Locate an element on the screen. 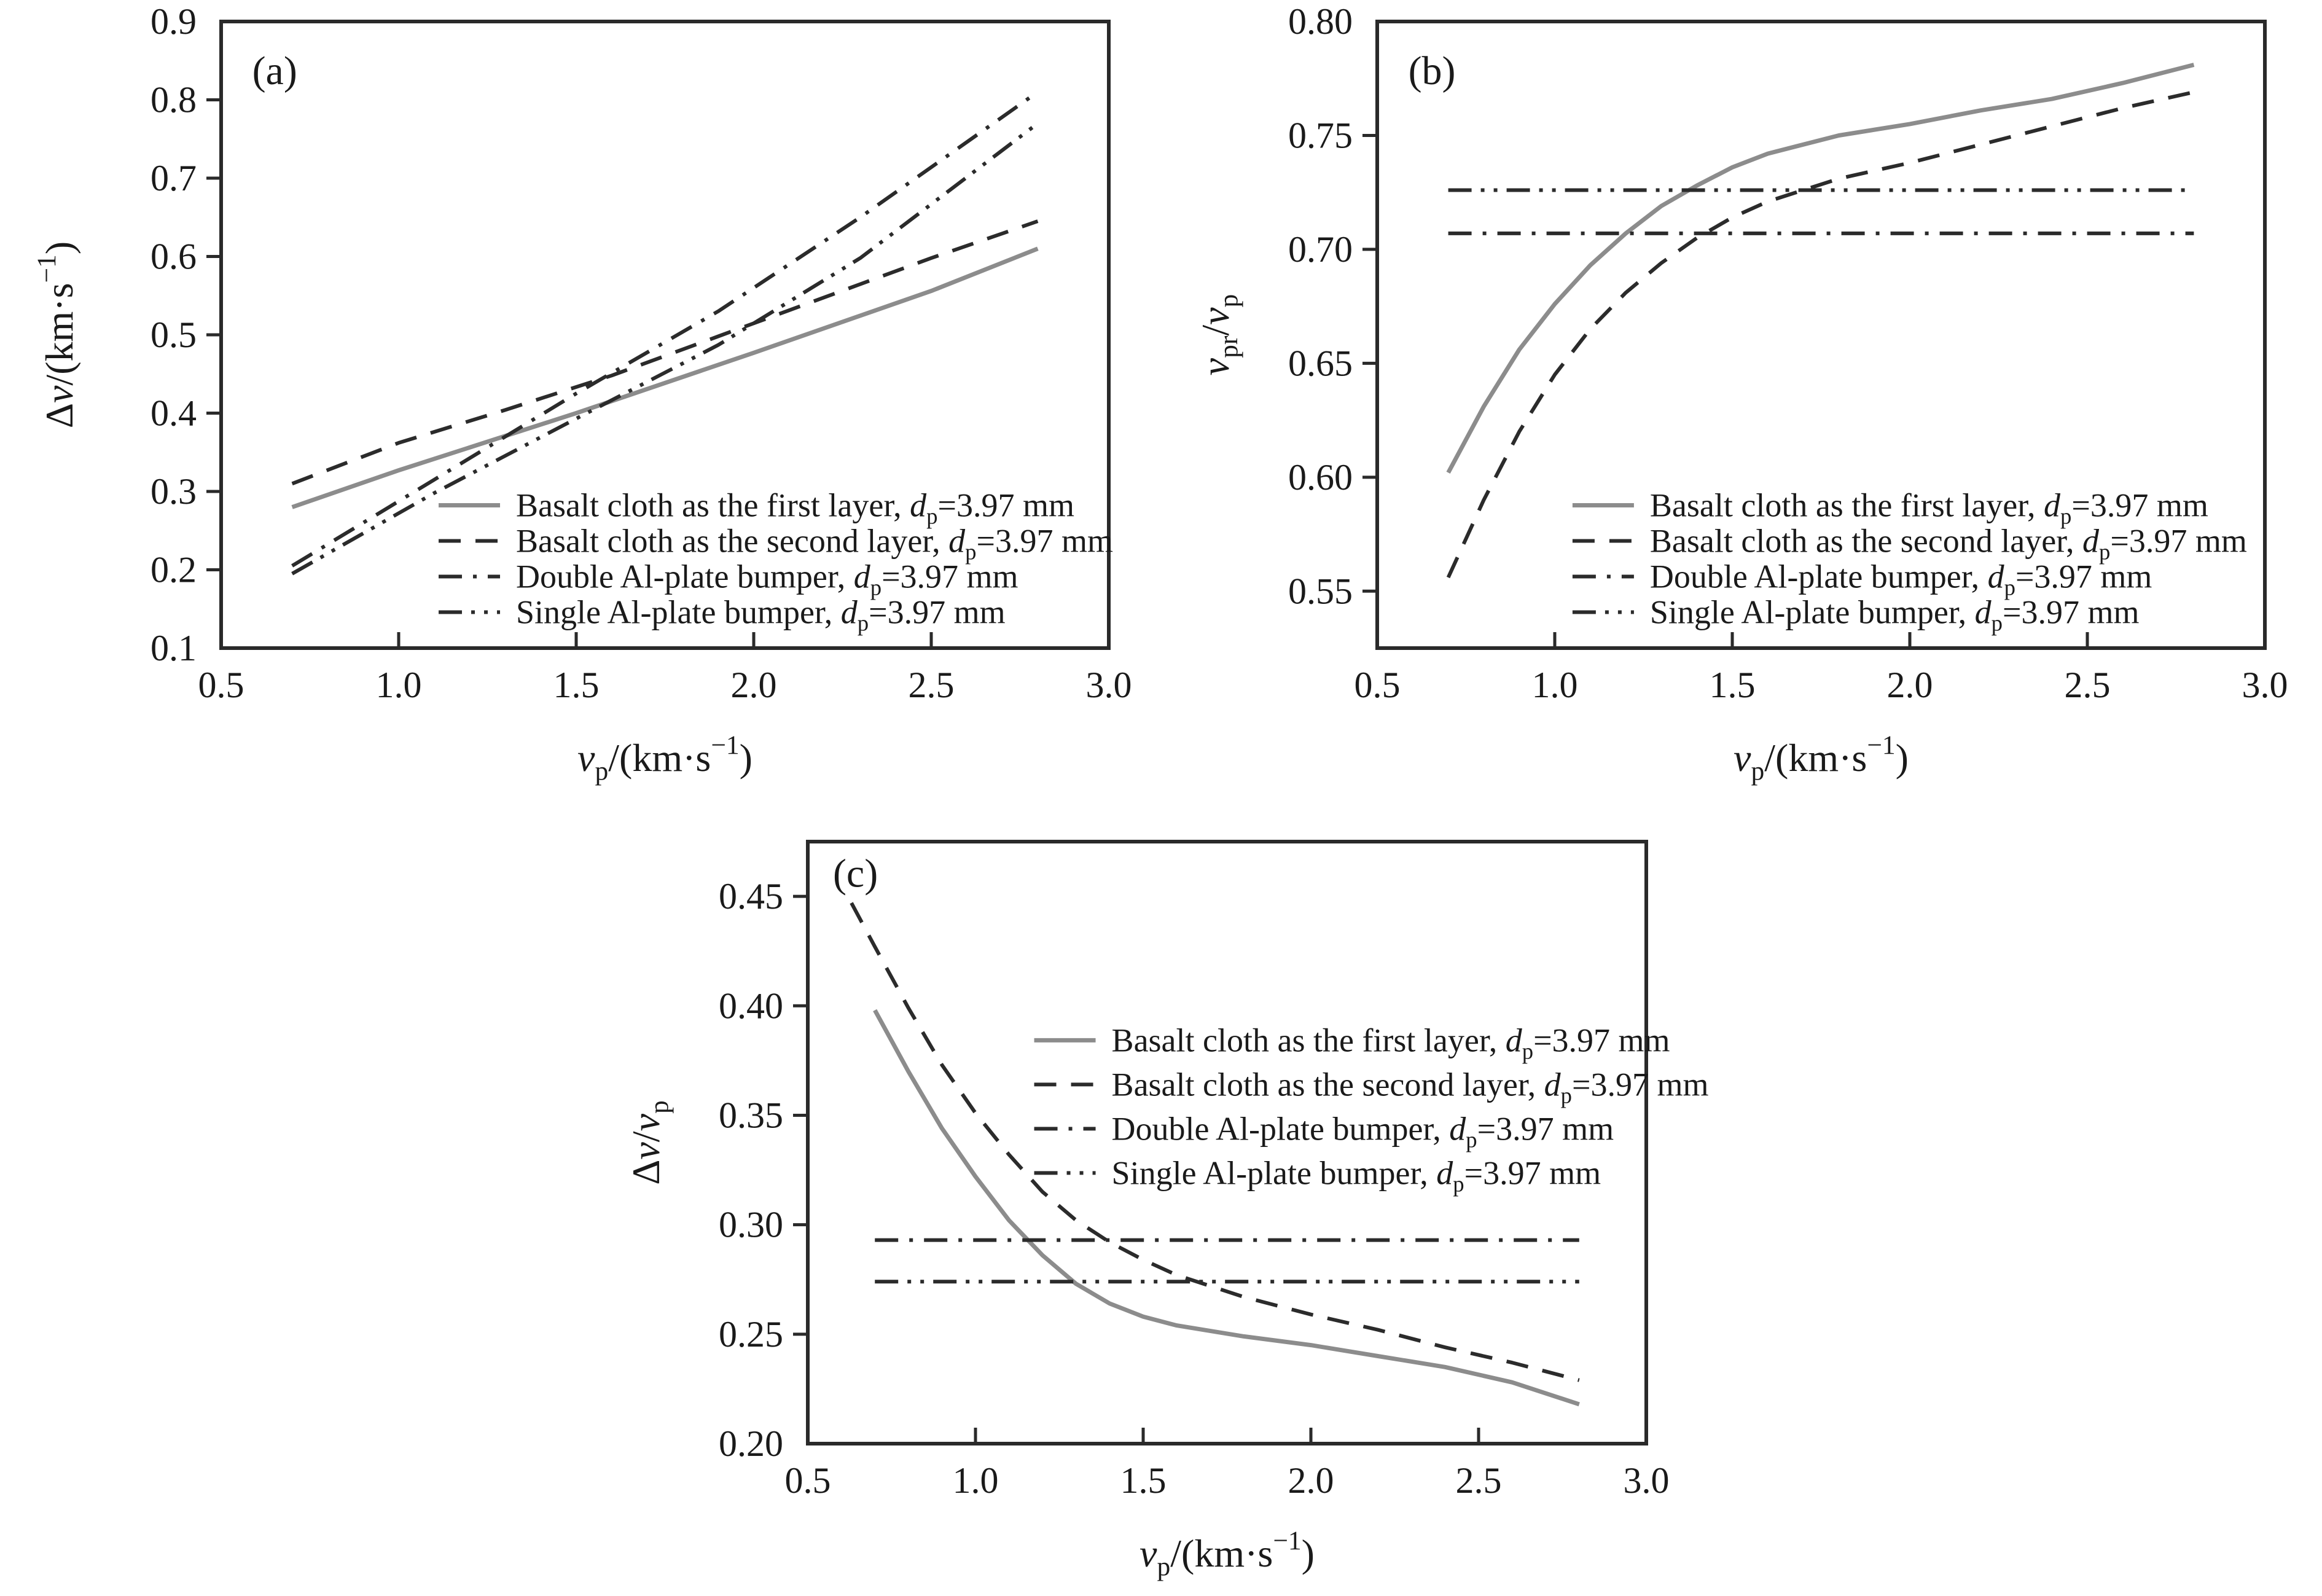  y-tick-label: 0.80 is located at coordinates (1320, 21).